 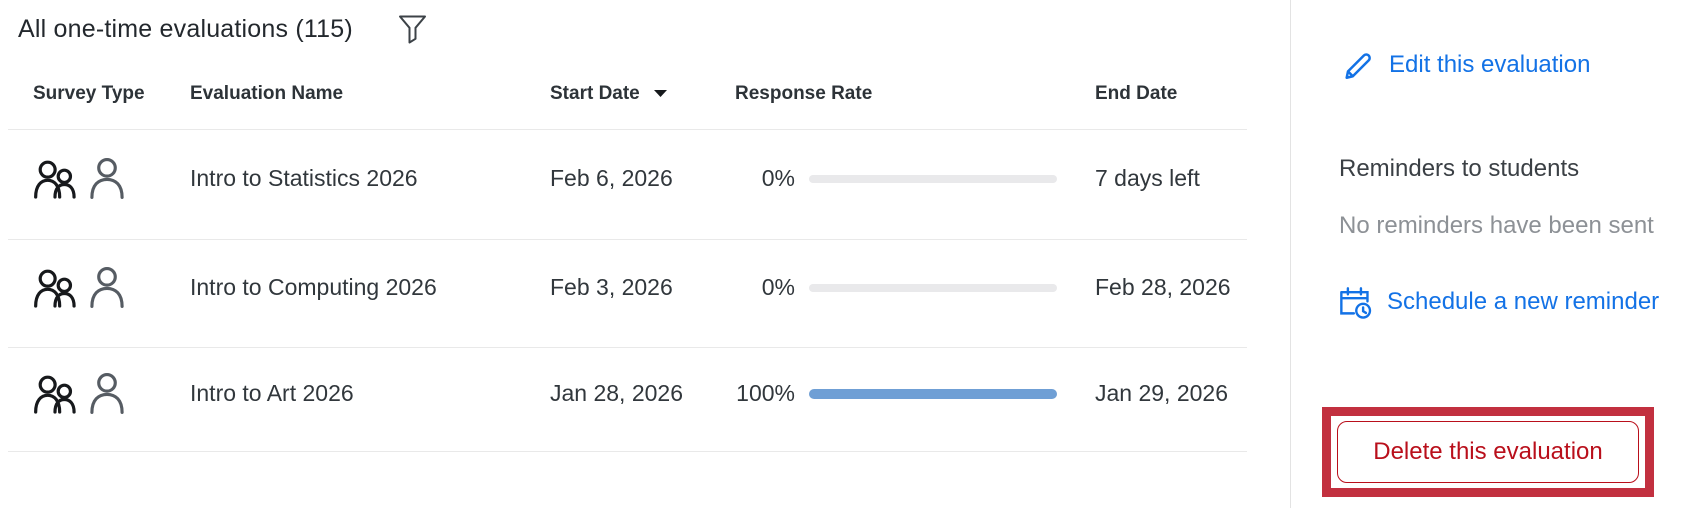 What do you see at coordinates (611, 287) in the screenshot?
I see `start-date: Feb 3, 2026` at bounding box center [611, 287].